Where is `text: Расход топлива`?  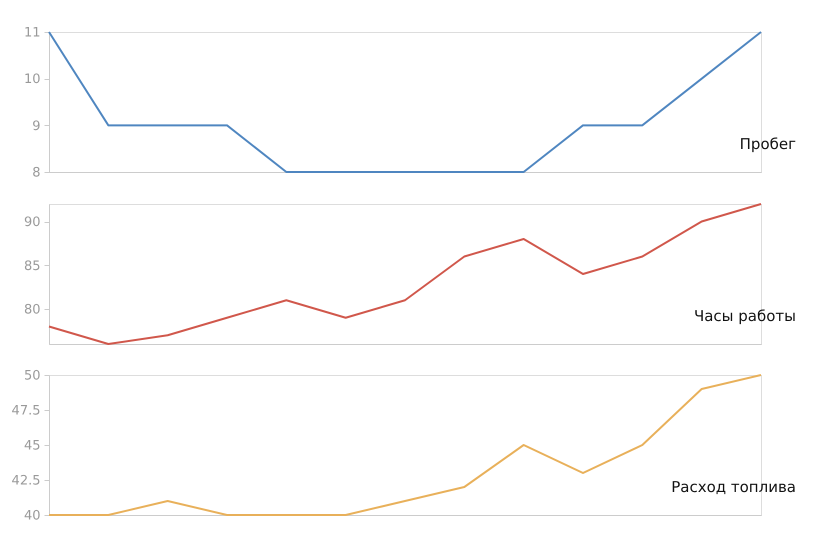
text: Расход топлива is located at coordinates (733, 487).